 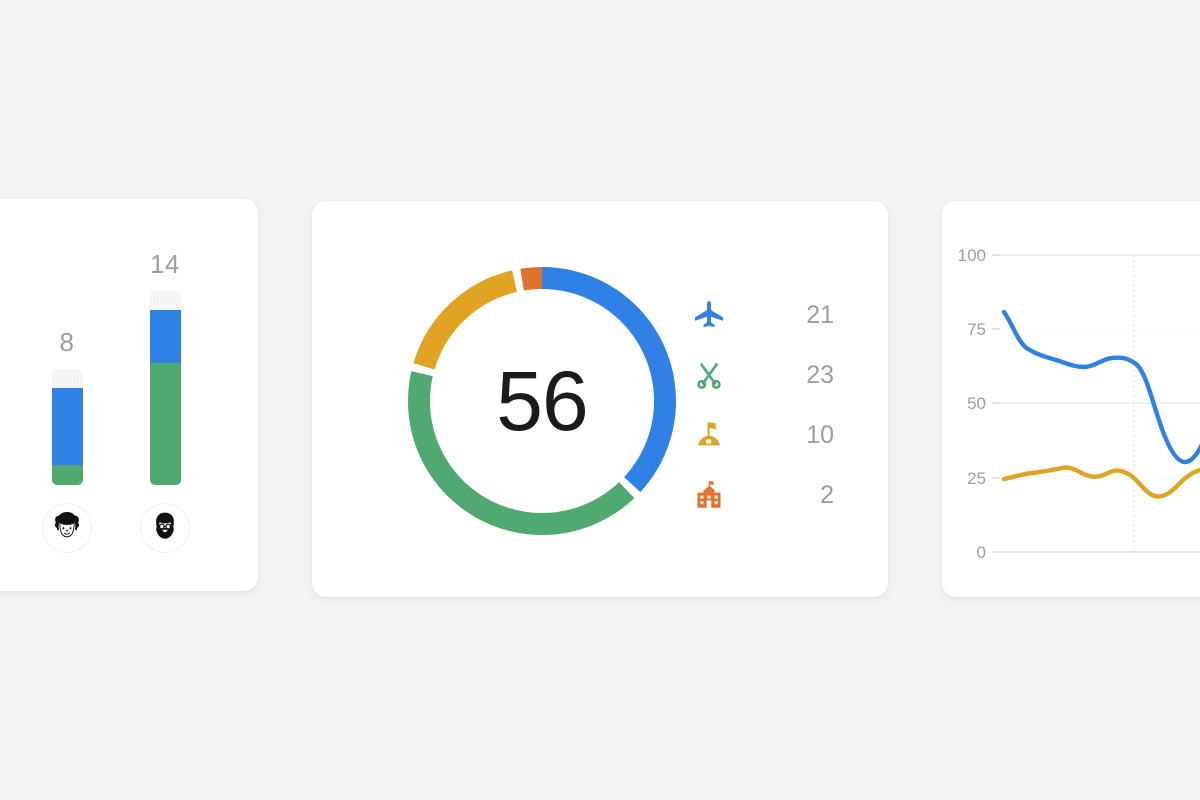 I want to click on y-axis-labels: 100 75 50 25 0, so click(x=972, y=404).